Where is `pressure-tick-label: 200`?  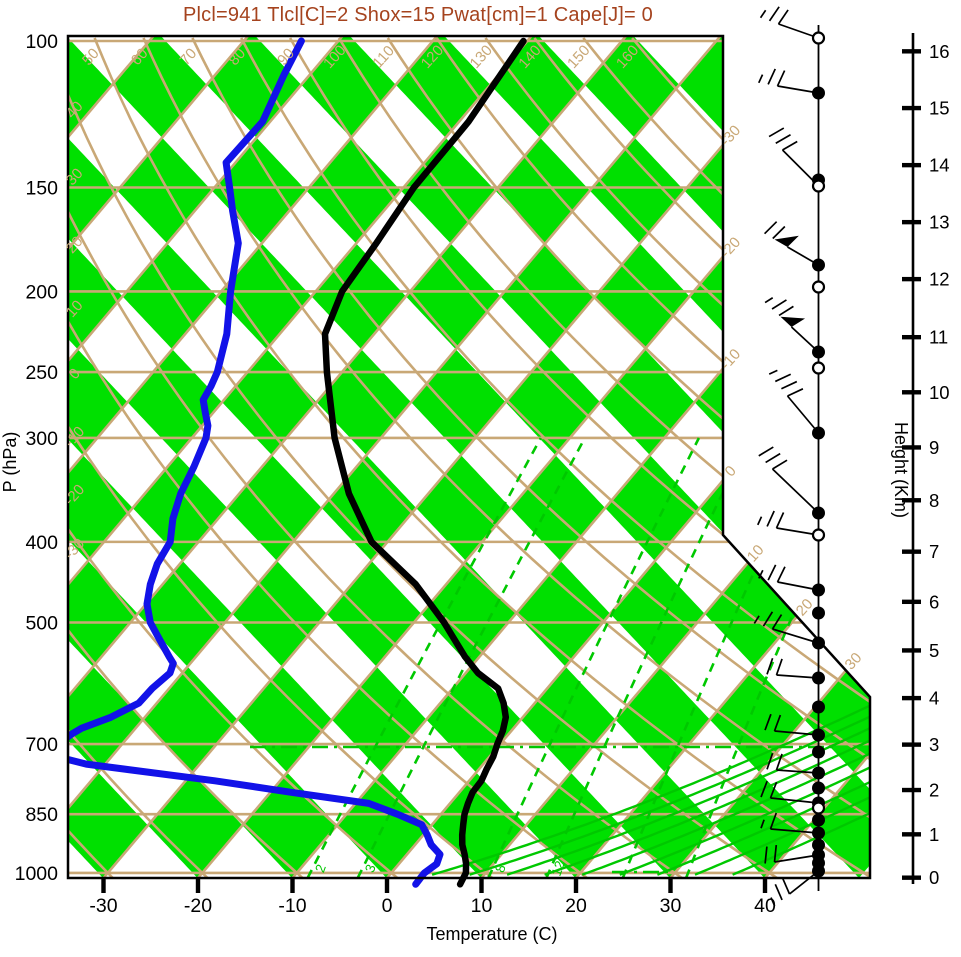
pressure-tick-label: 200 is located at coordinates (41, 292).